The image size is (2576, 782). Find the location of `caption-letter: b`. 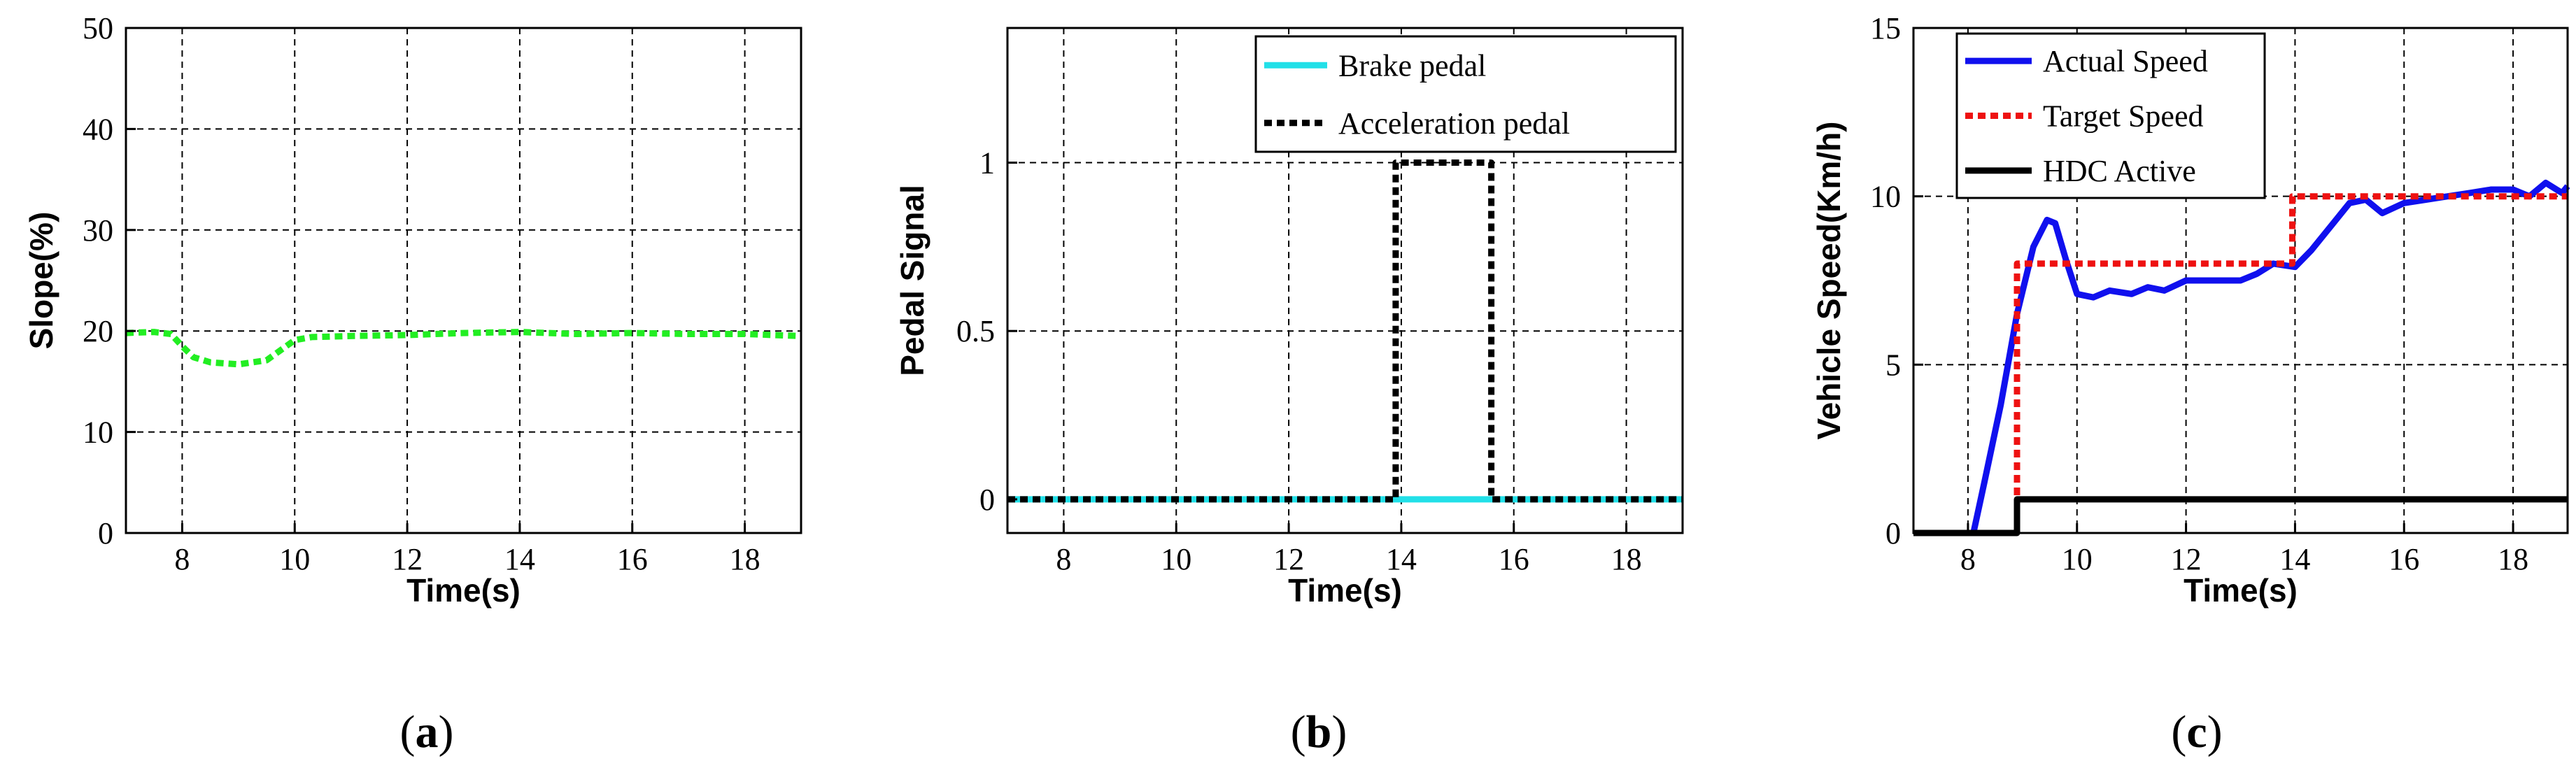

caption-letter: b is located at coordinates (1319, 732).